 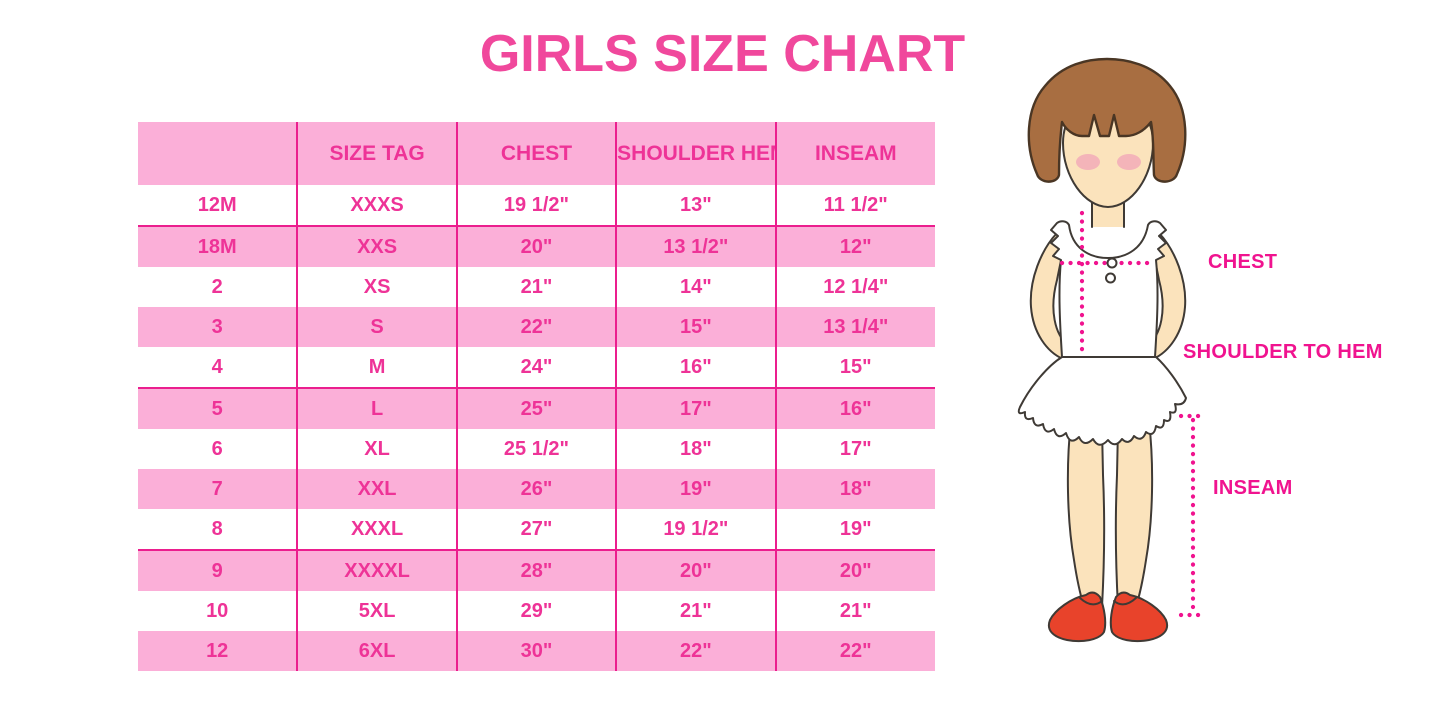 I want to click on table-cell: 5XL, so click(x=376, y=611).